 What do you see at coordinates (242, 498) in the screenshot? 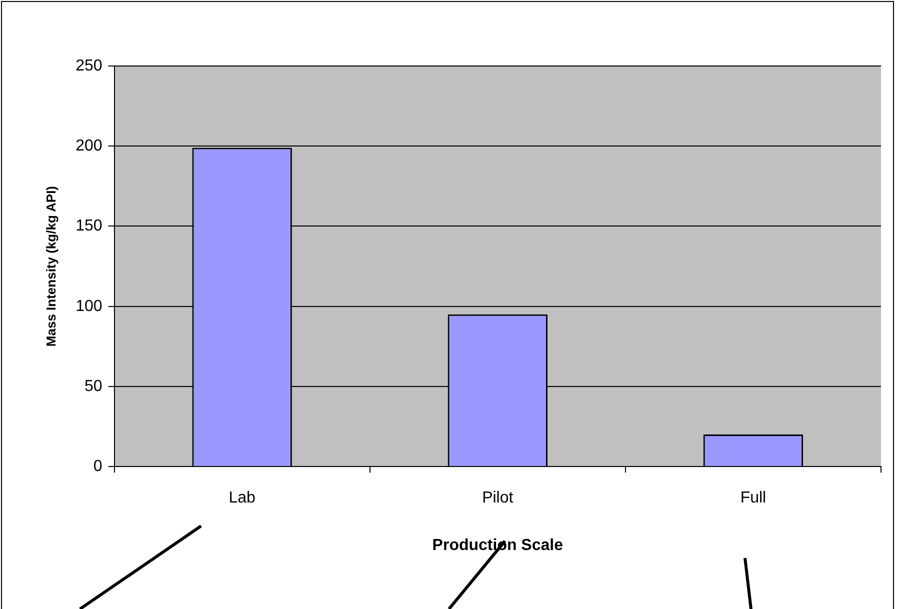
I see `x-tick-label: Lab` at bounding box center [242, 498].